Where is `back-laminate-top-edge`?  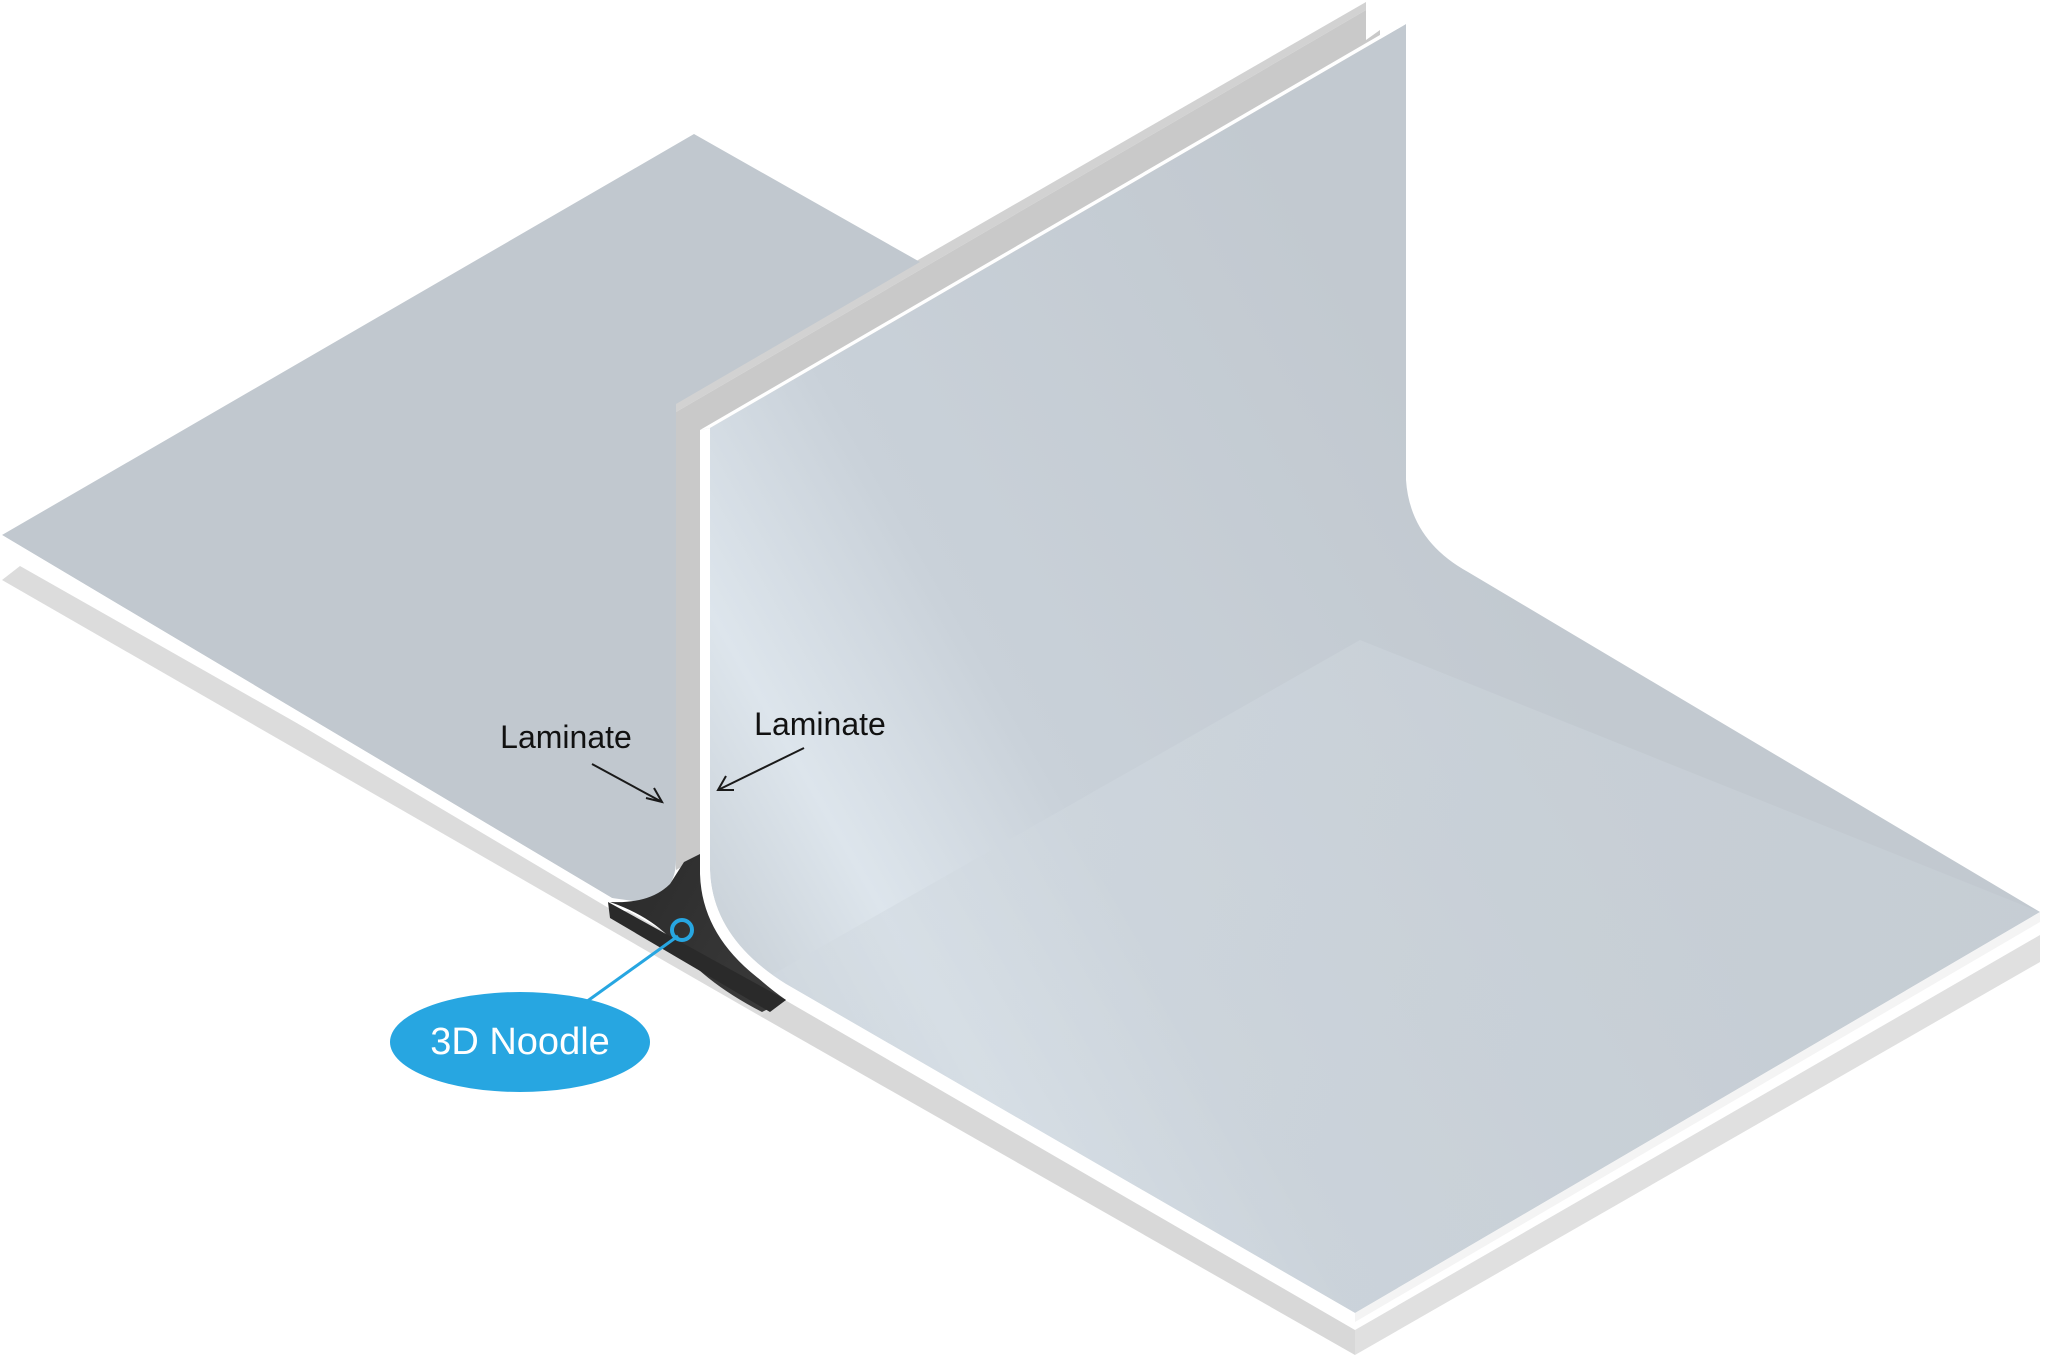 back-laminate-top-edge is located at coordinates (1017, 207).